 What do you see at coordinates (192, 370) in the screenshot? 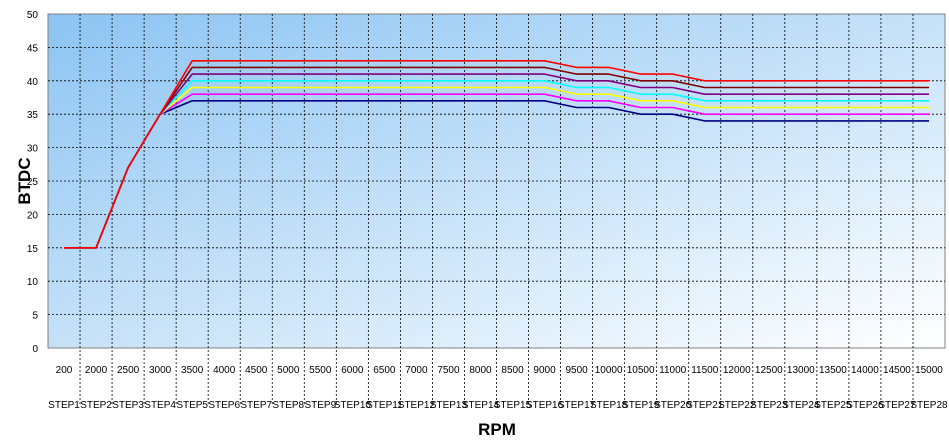
I see `x-tick-label-rpm: 3500` at bounding box center [192, 370].